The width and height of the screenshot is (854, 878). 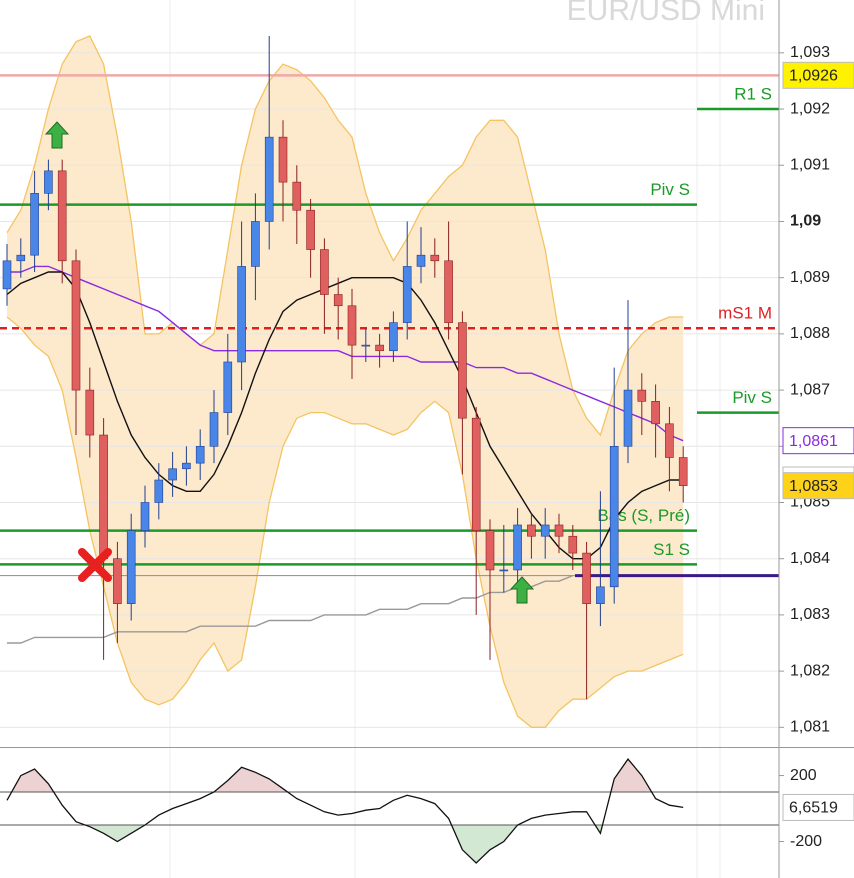 I want to click on level-label: R1 S, so click(x=753, y=94).